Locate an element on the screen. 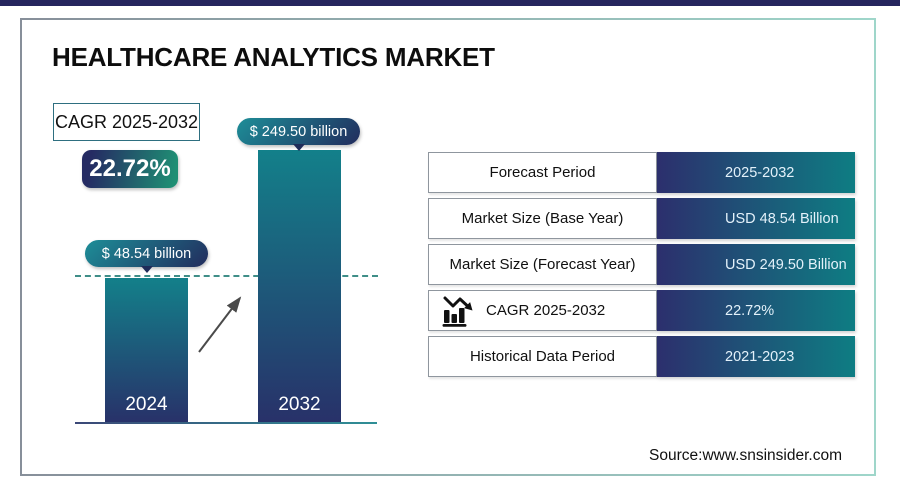  table-row: Forecast Period 2025-2032 is located at coordinates (641, 172).